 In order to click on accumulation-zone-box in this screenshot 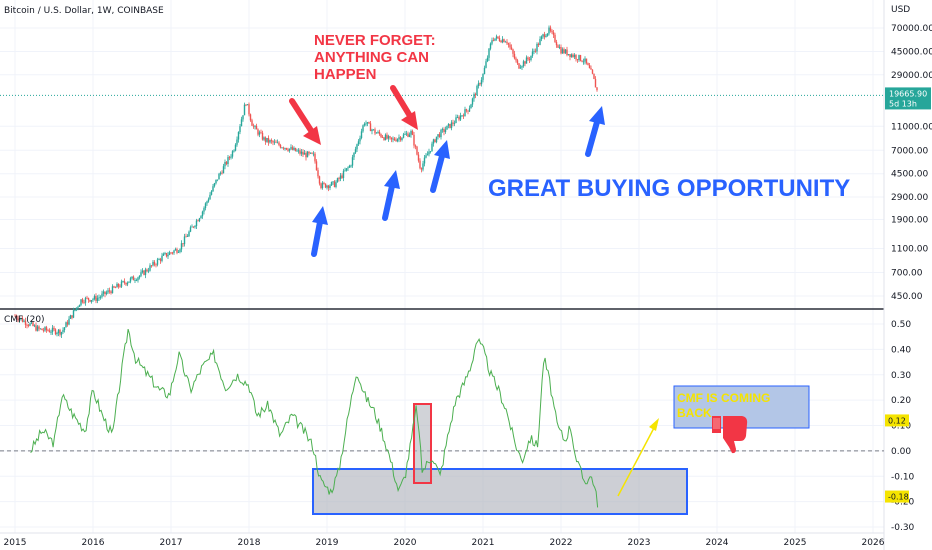, I will do `click(500, 491)`.